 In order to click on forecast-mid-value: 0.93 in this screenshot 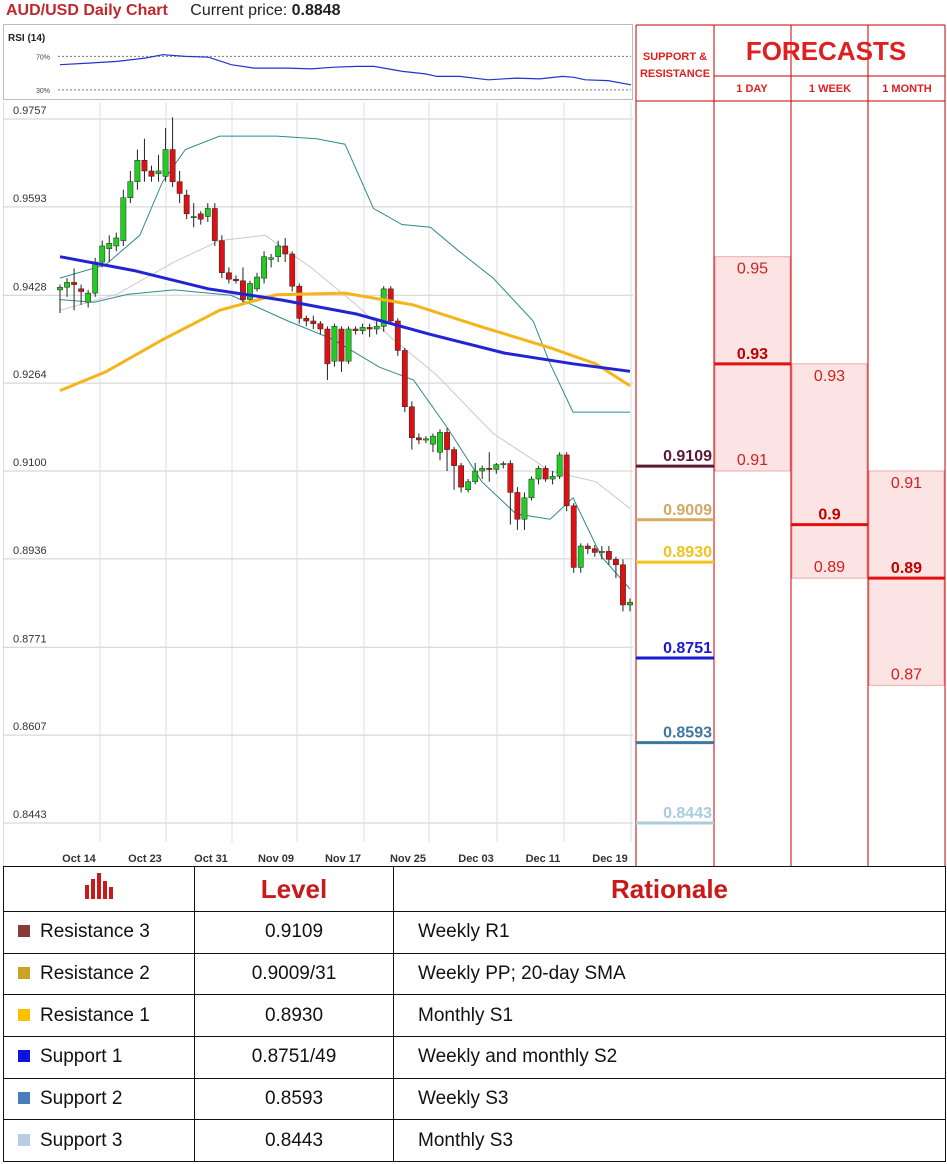, I will do `click(752, 354)`.